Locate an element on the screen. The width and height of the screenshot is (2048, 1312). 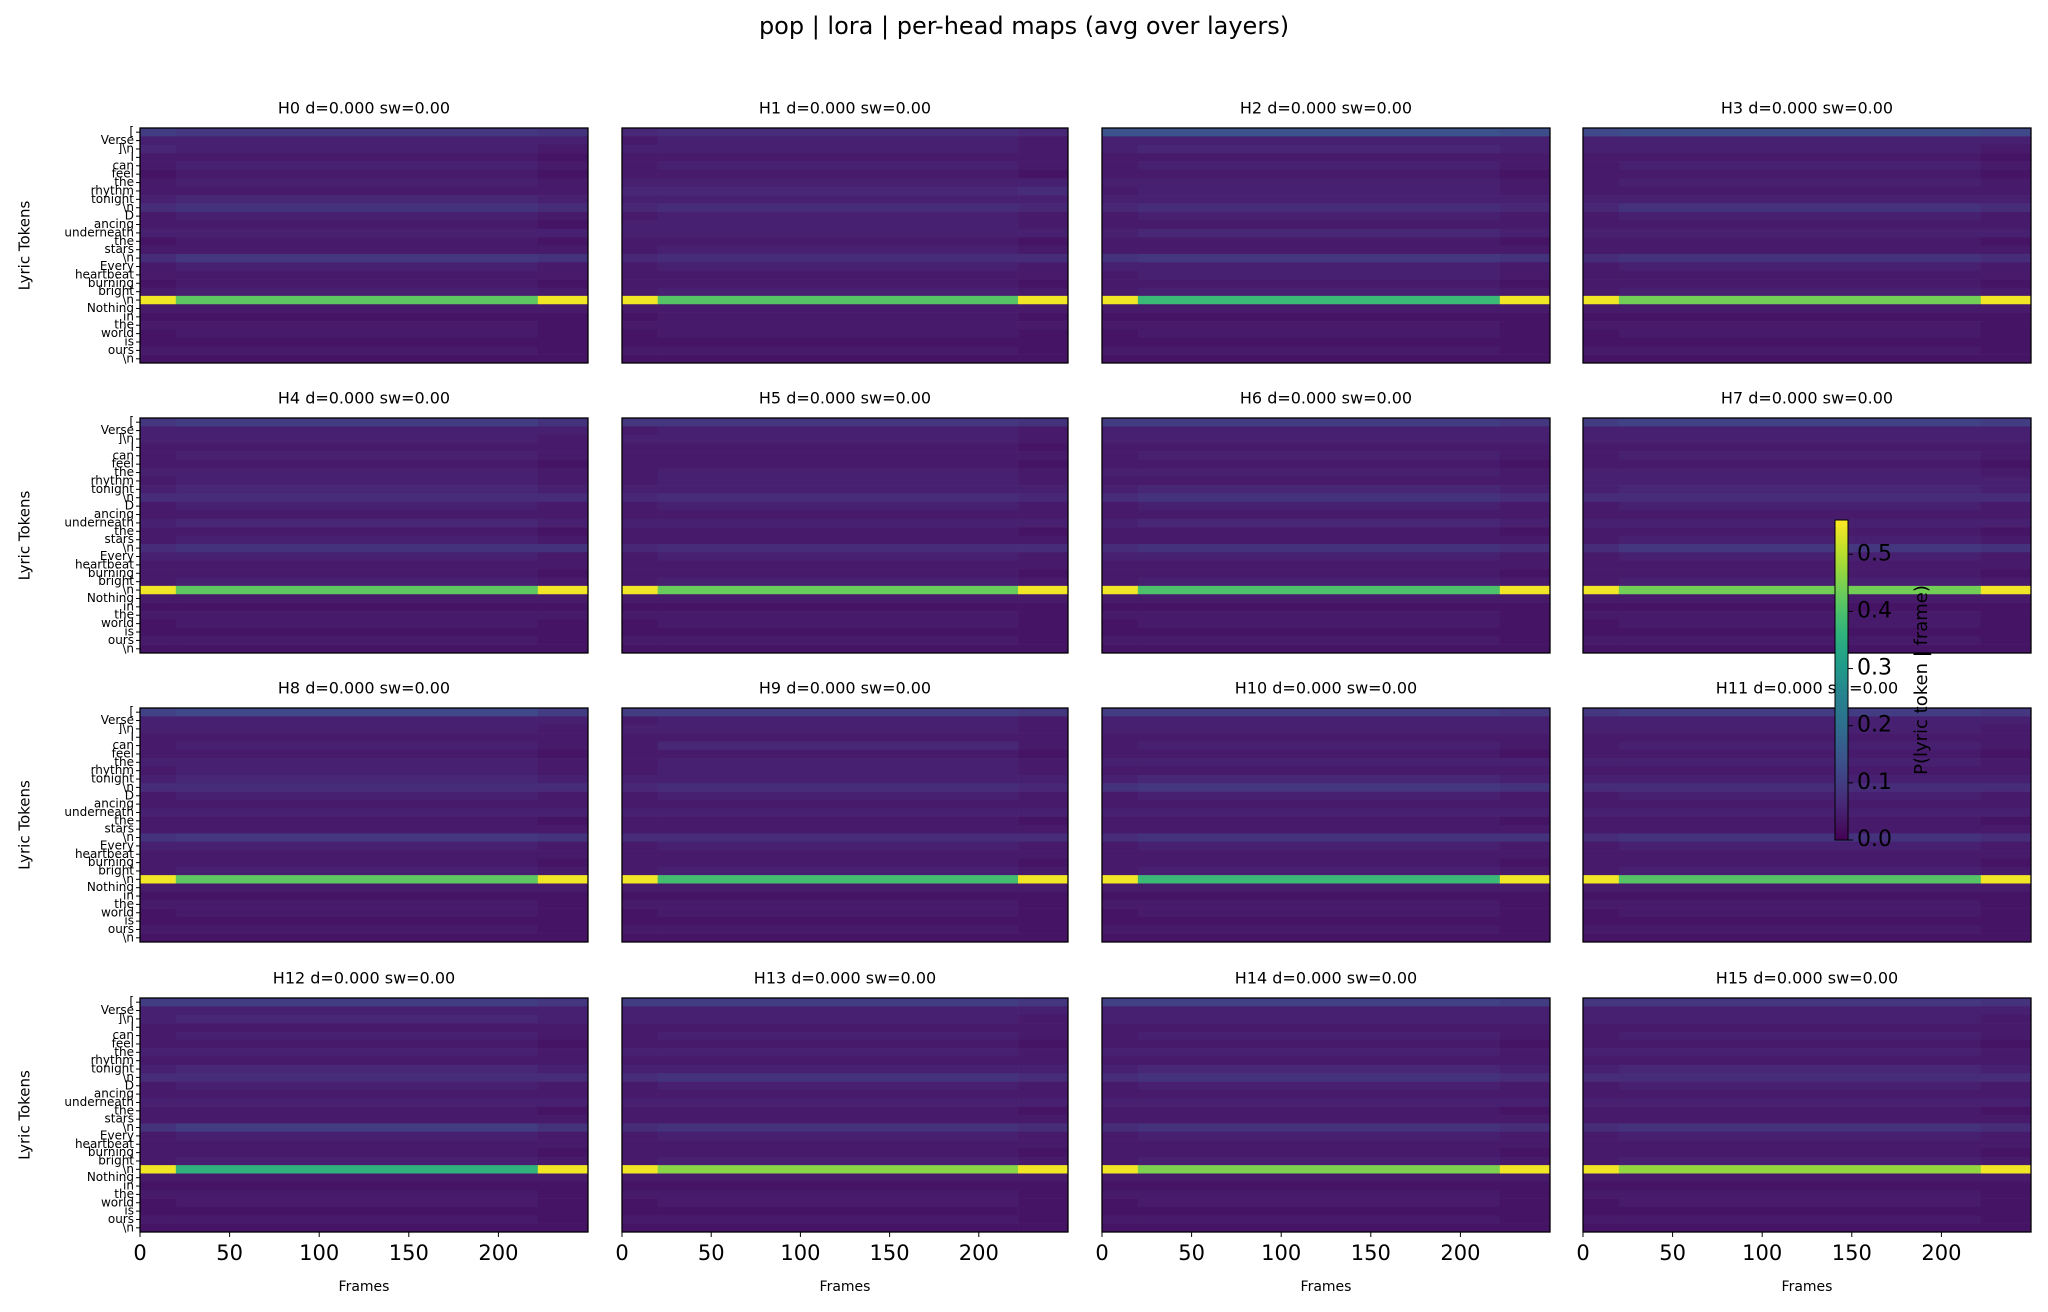
y-tick-label: in is located at coordinates (128, 316).